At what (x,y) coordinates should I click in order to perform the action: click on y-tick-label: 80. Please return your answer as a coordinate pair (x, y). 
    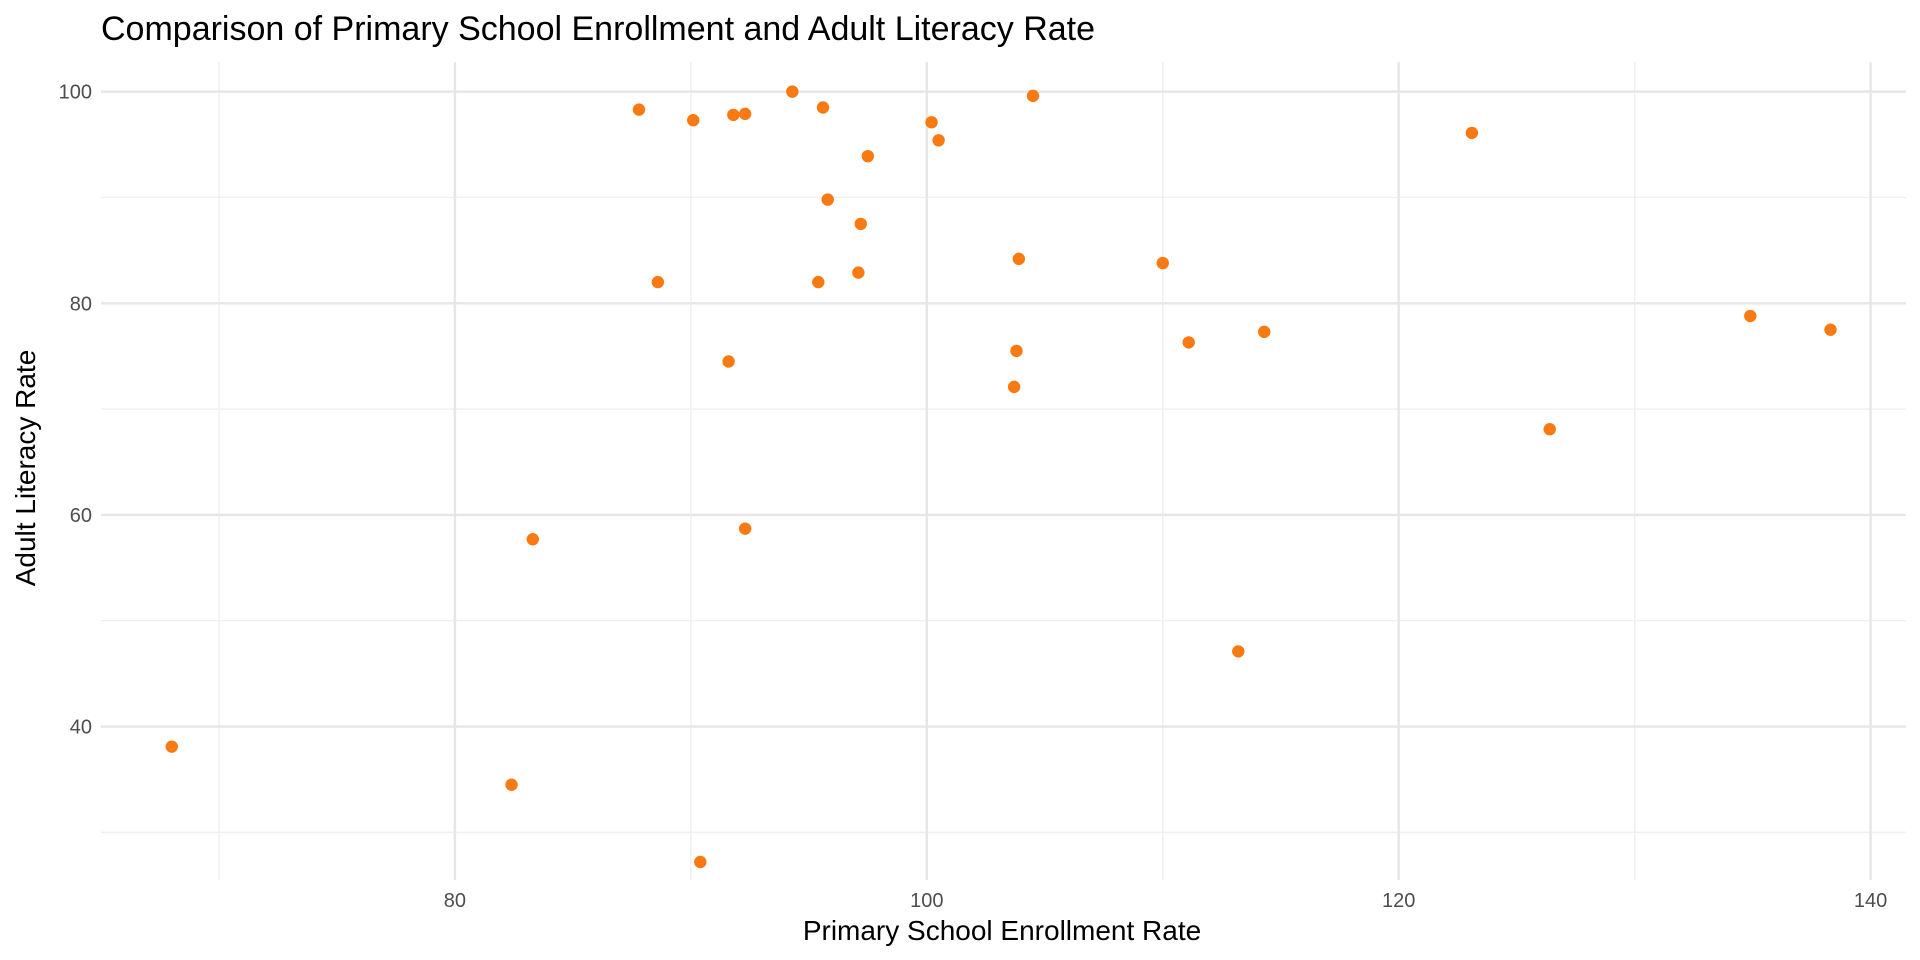
    Looking at the image, I should click on (81, 304).